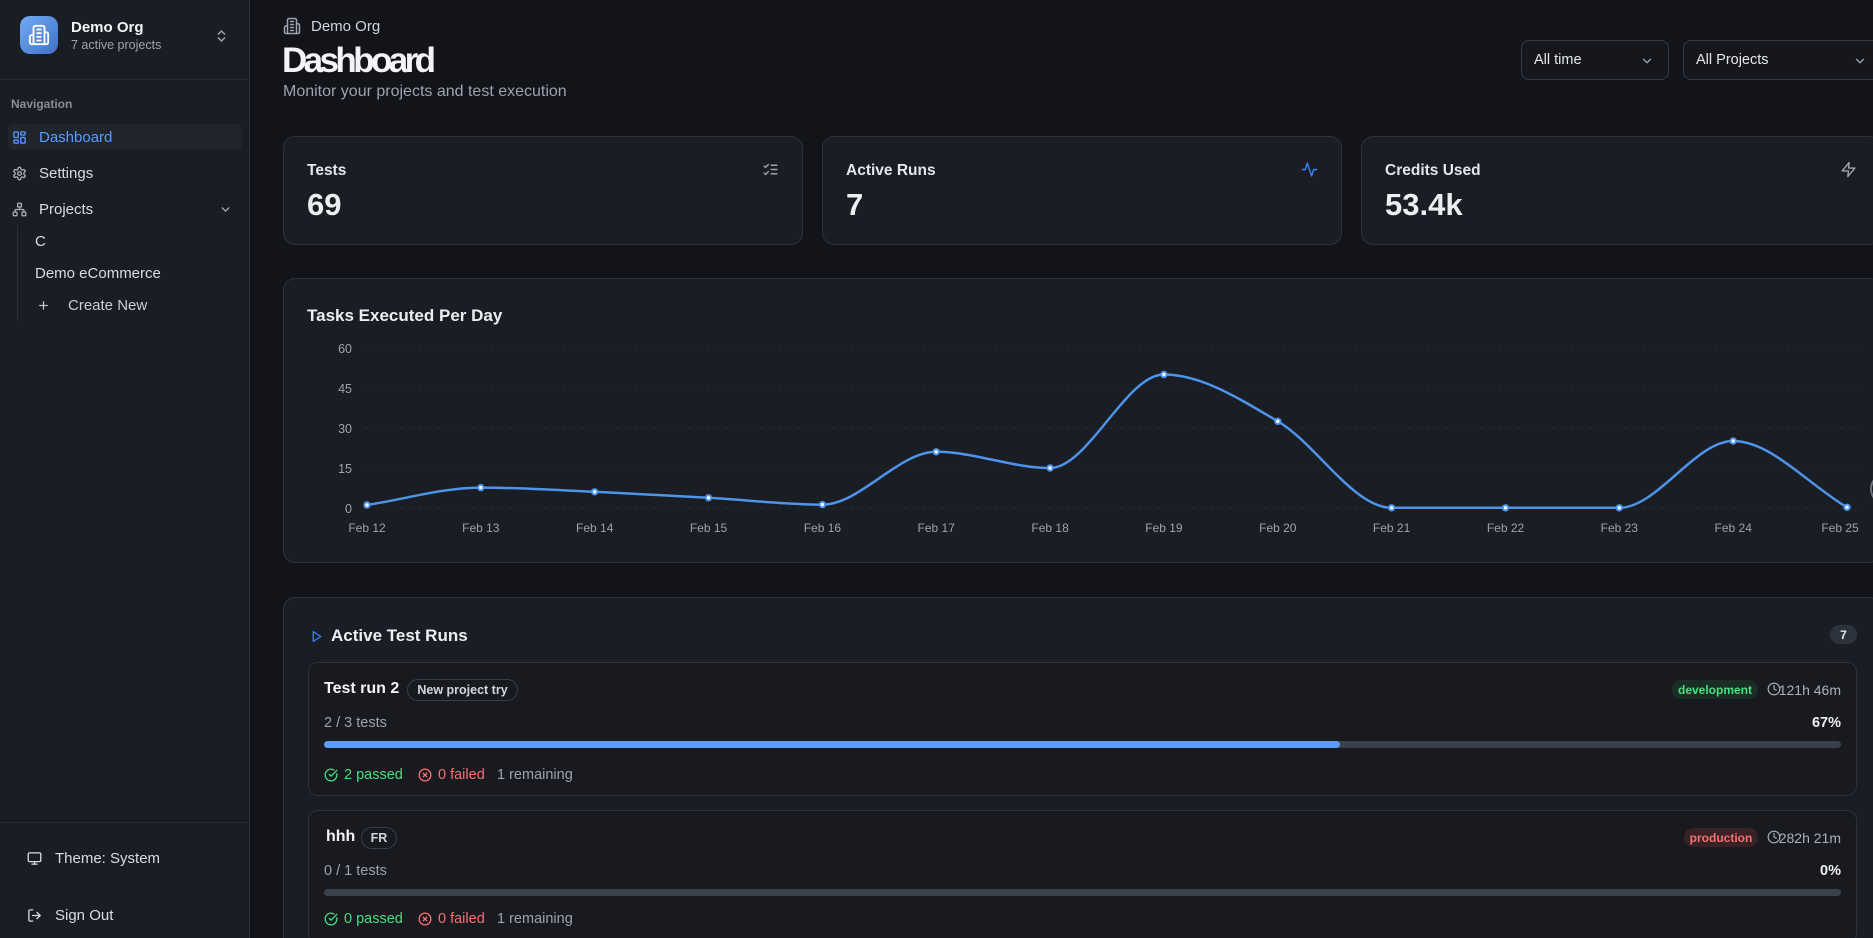  I want to click on svg-text: Feb 20, so click(1278, 528).